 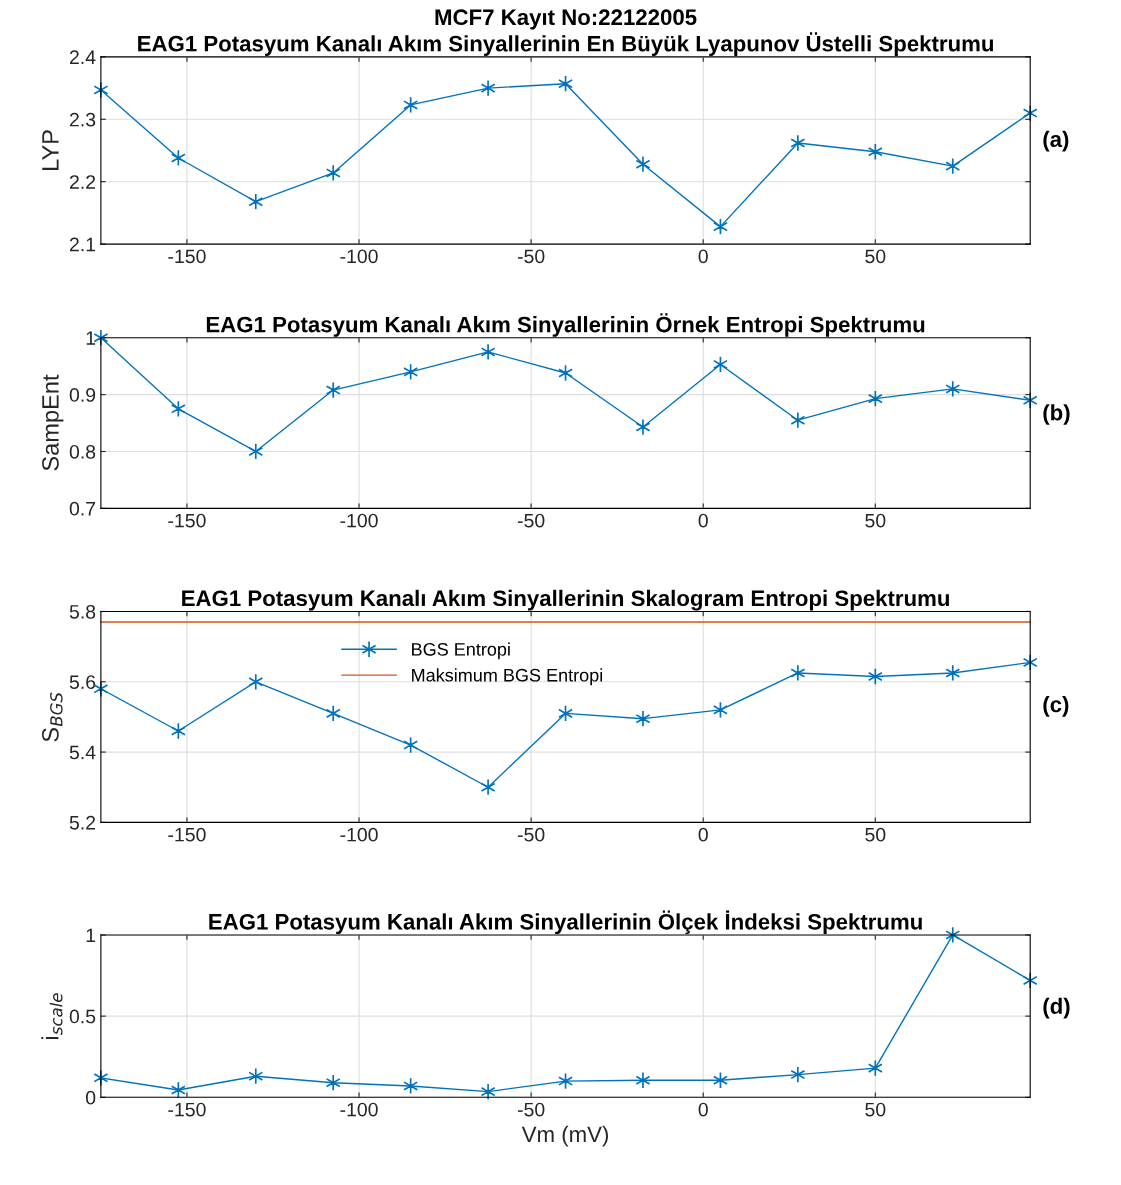 I want to click on y-tick-label: 0.5, so click(x=82, y=1016).